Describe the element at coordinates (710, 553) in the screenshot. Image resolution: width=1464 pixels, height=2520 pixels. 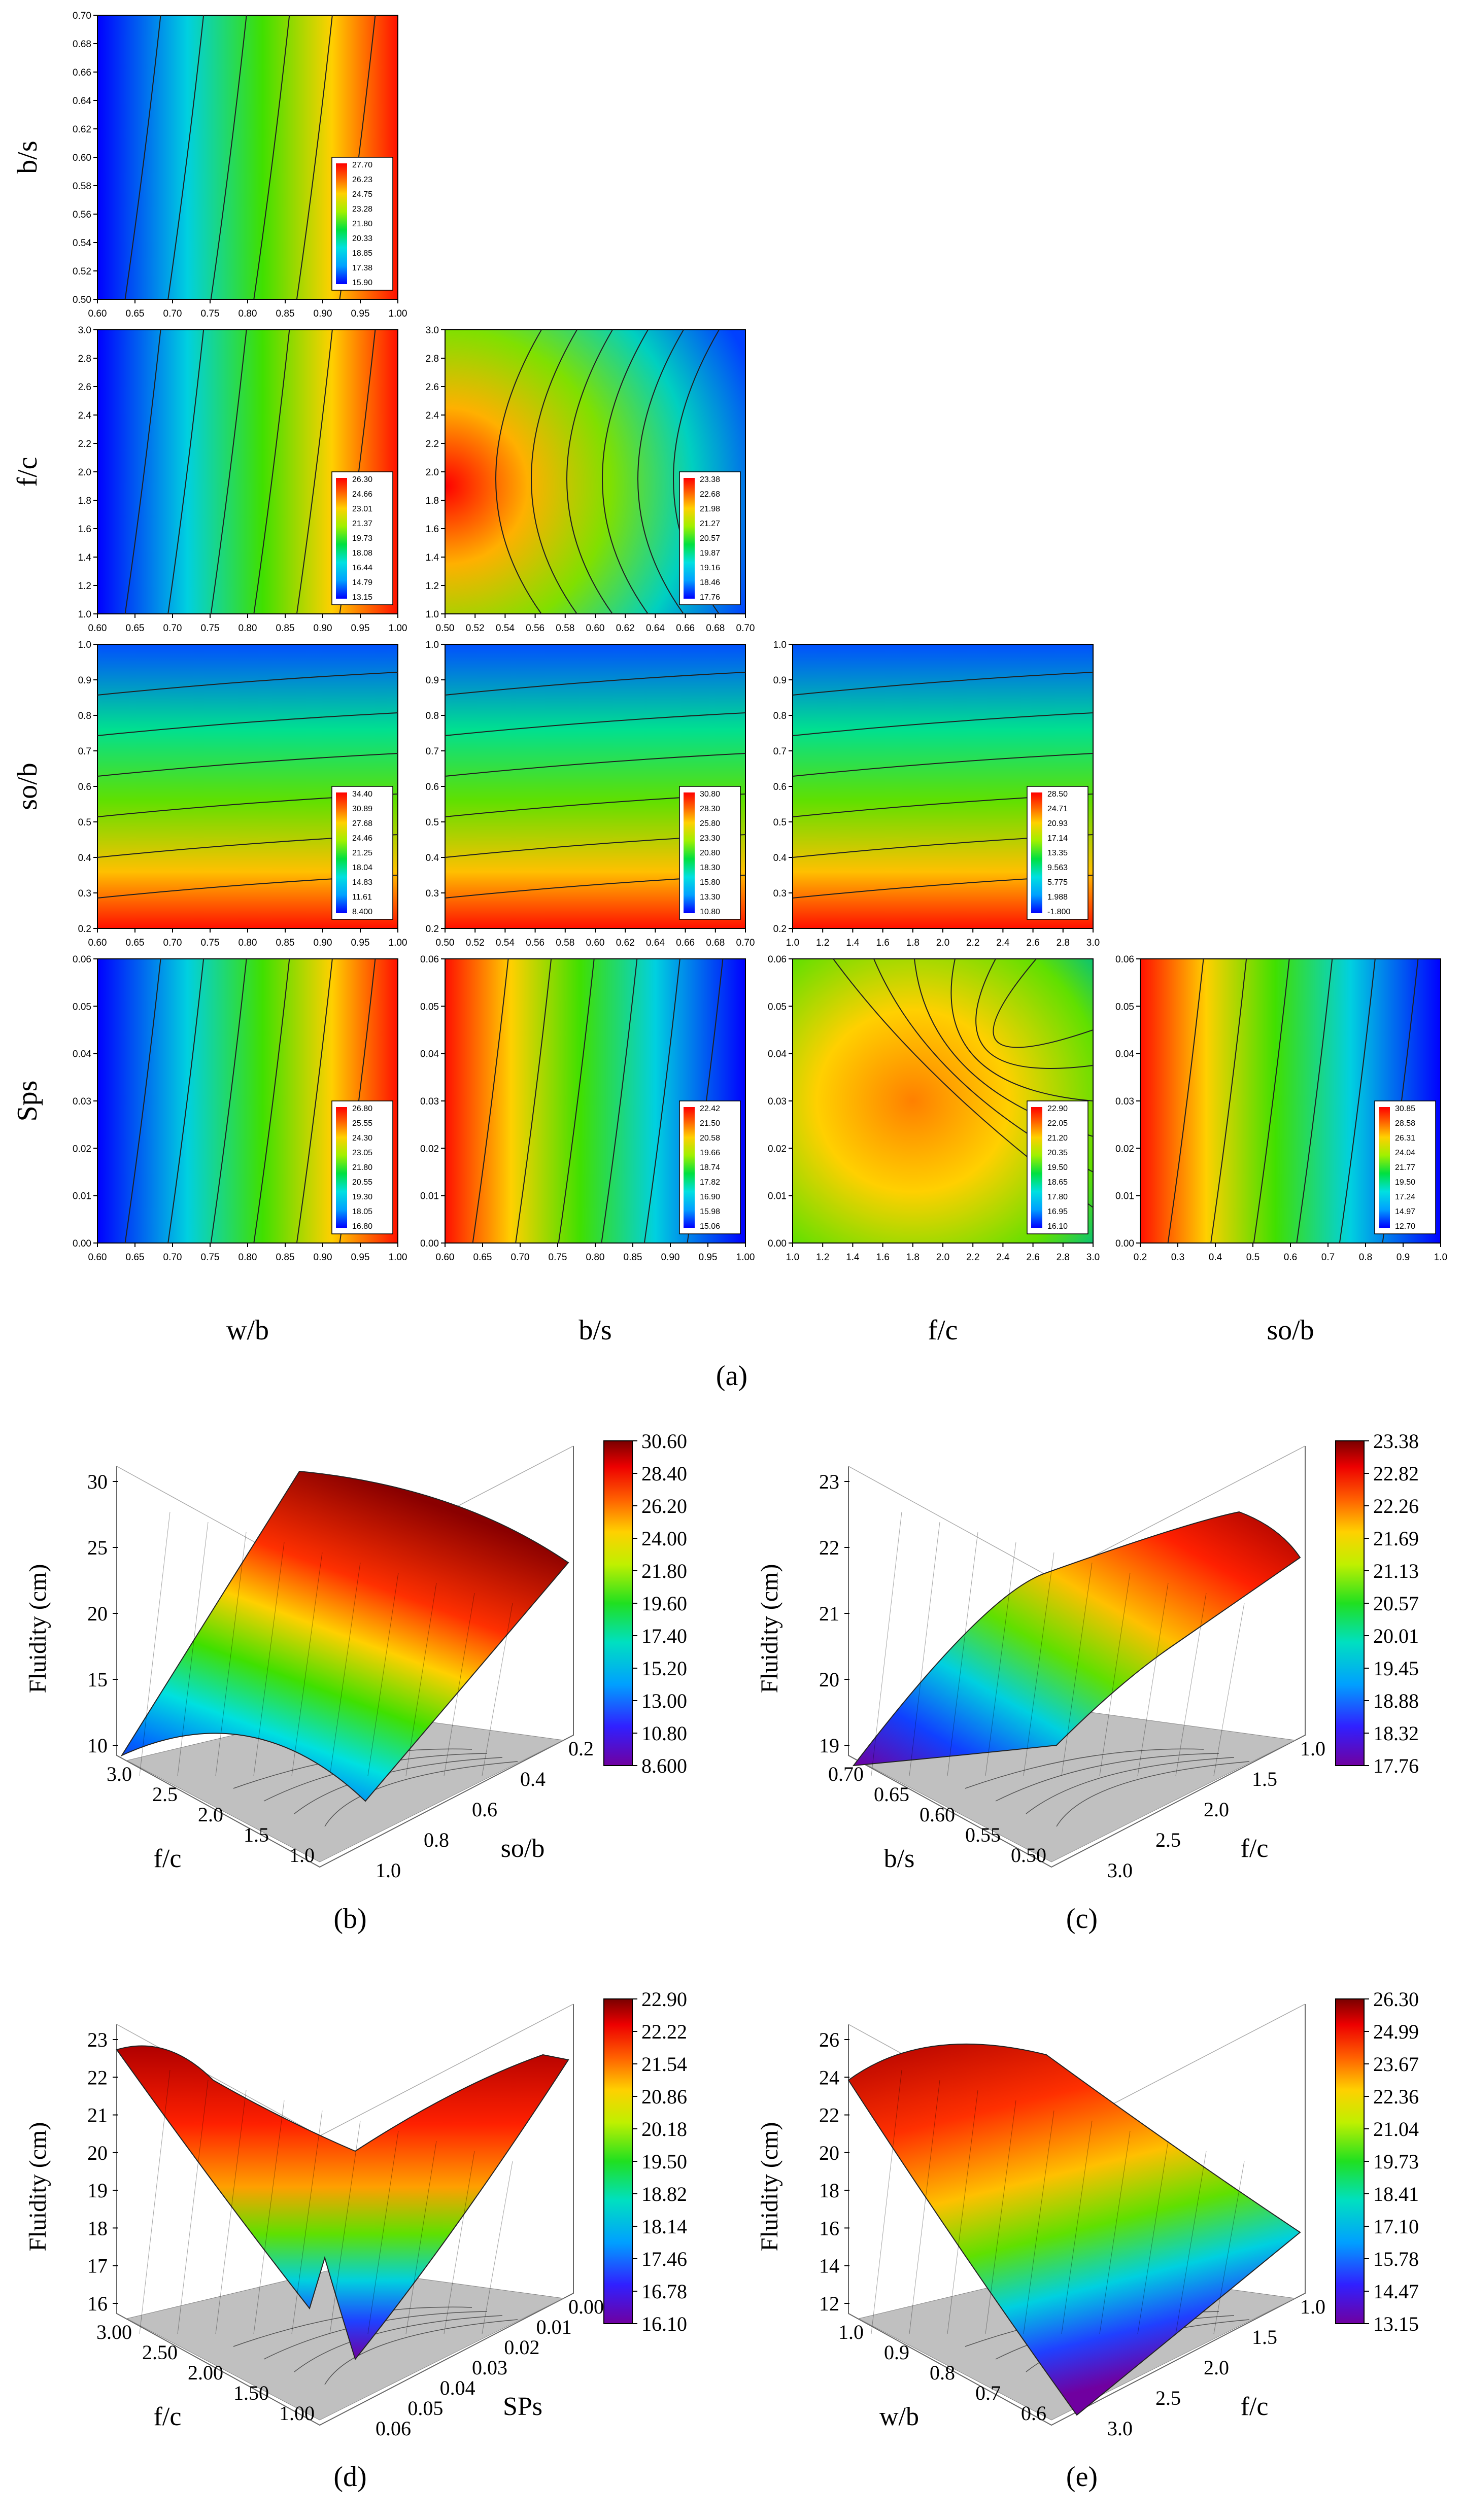
I see `legend-value: 19.87` at that location.